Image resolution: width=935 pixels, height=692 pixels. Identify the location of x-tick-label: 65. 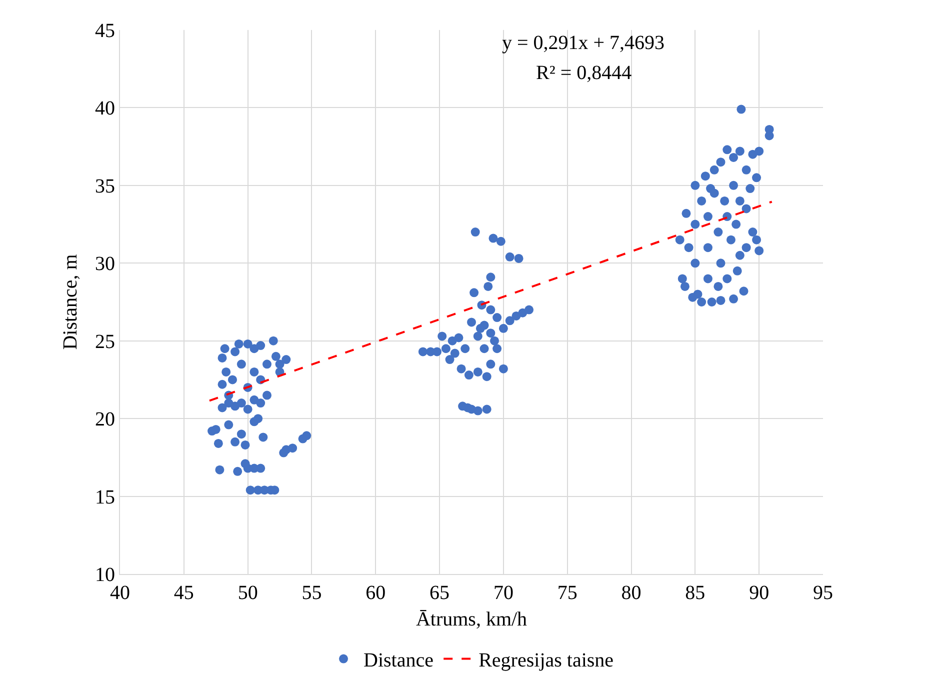
(440, 593).